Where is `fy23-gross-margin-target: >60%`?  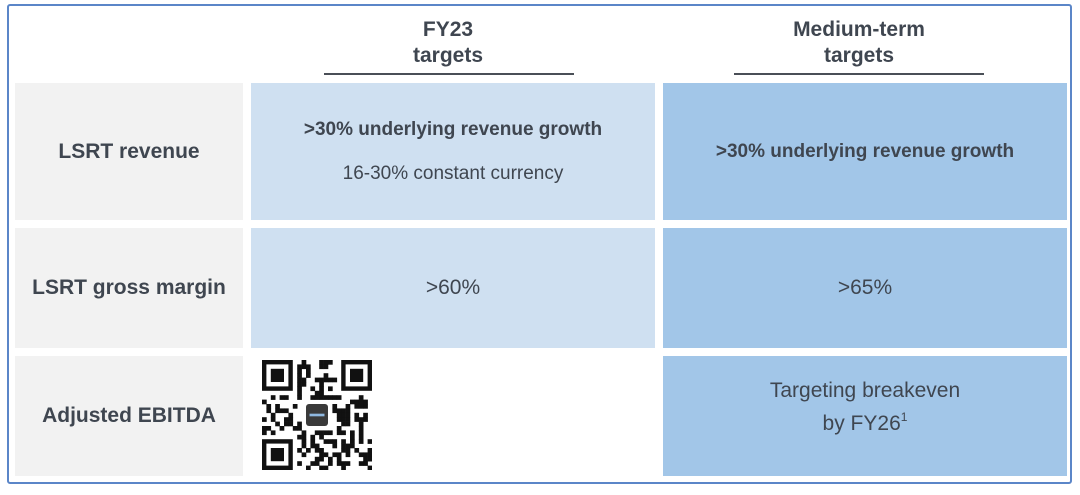 fy23-gross-margin-target: >60% is located at coordinates (453, 287).